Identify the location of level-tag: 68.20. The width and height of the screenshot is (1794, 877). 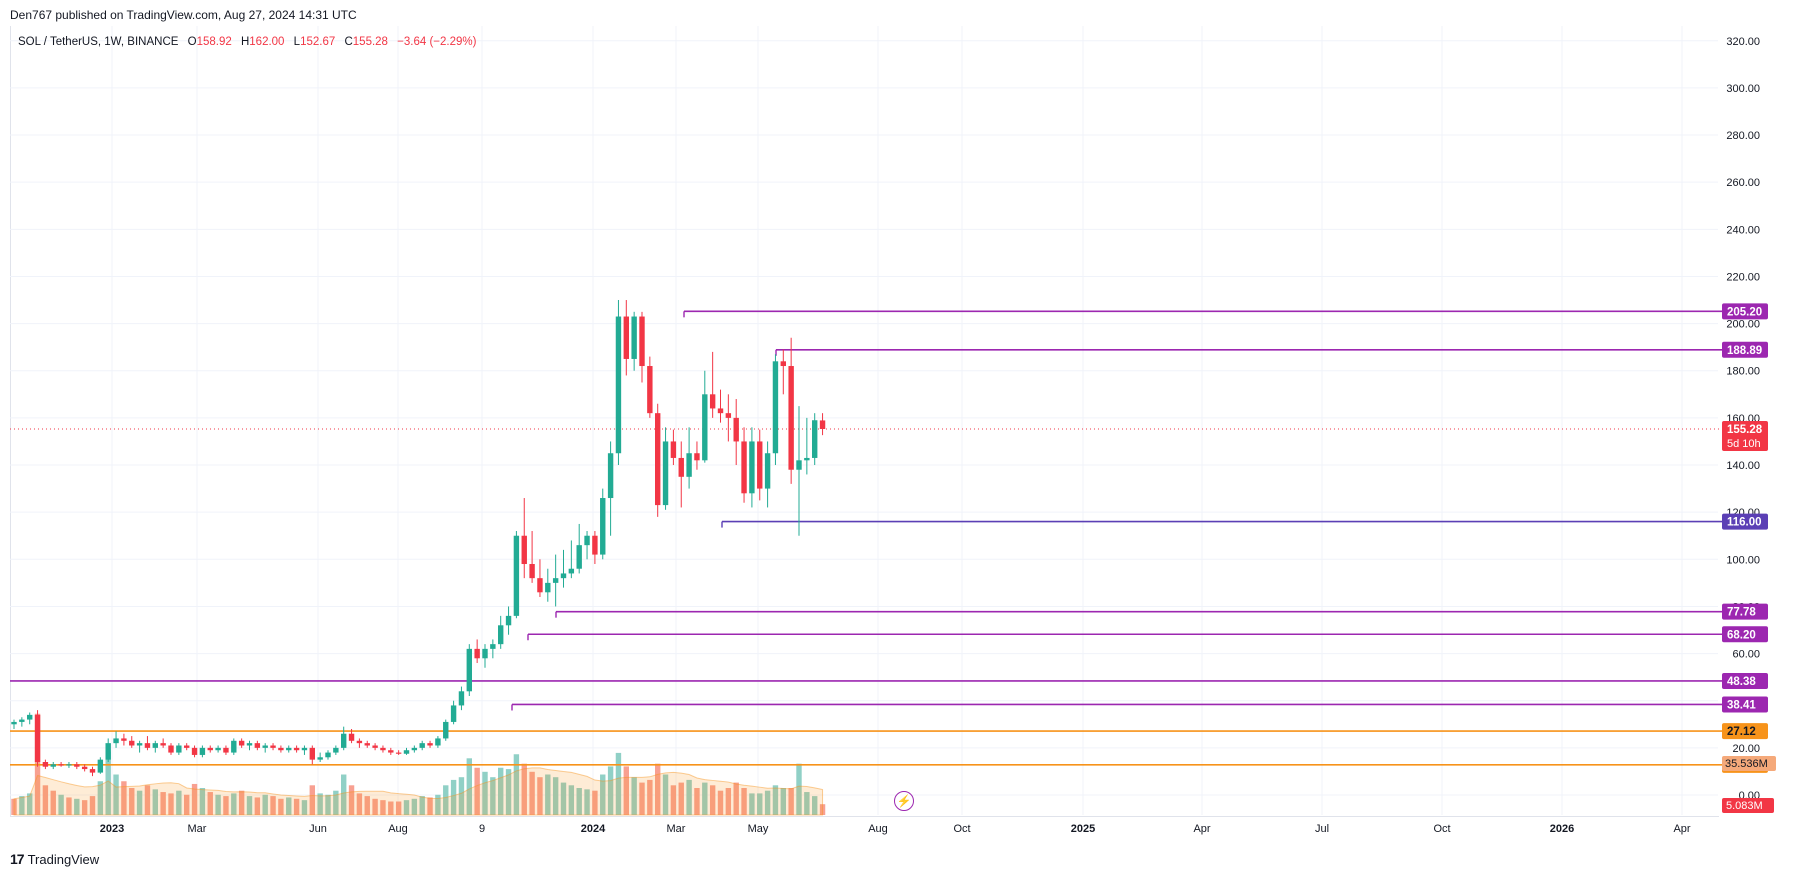
(1741, 635).